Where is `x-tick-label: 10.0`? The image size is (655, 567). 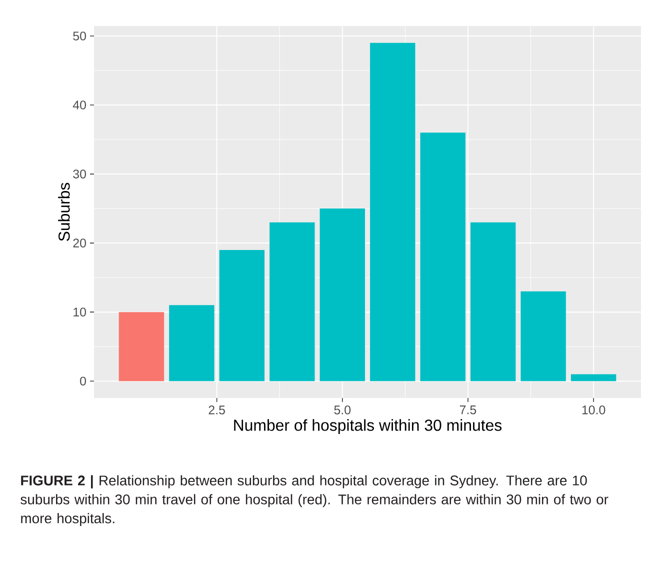
x-tick-label: 10.0 is located at coordinates (594, 410).